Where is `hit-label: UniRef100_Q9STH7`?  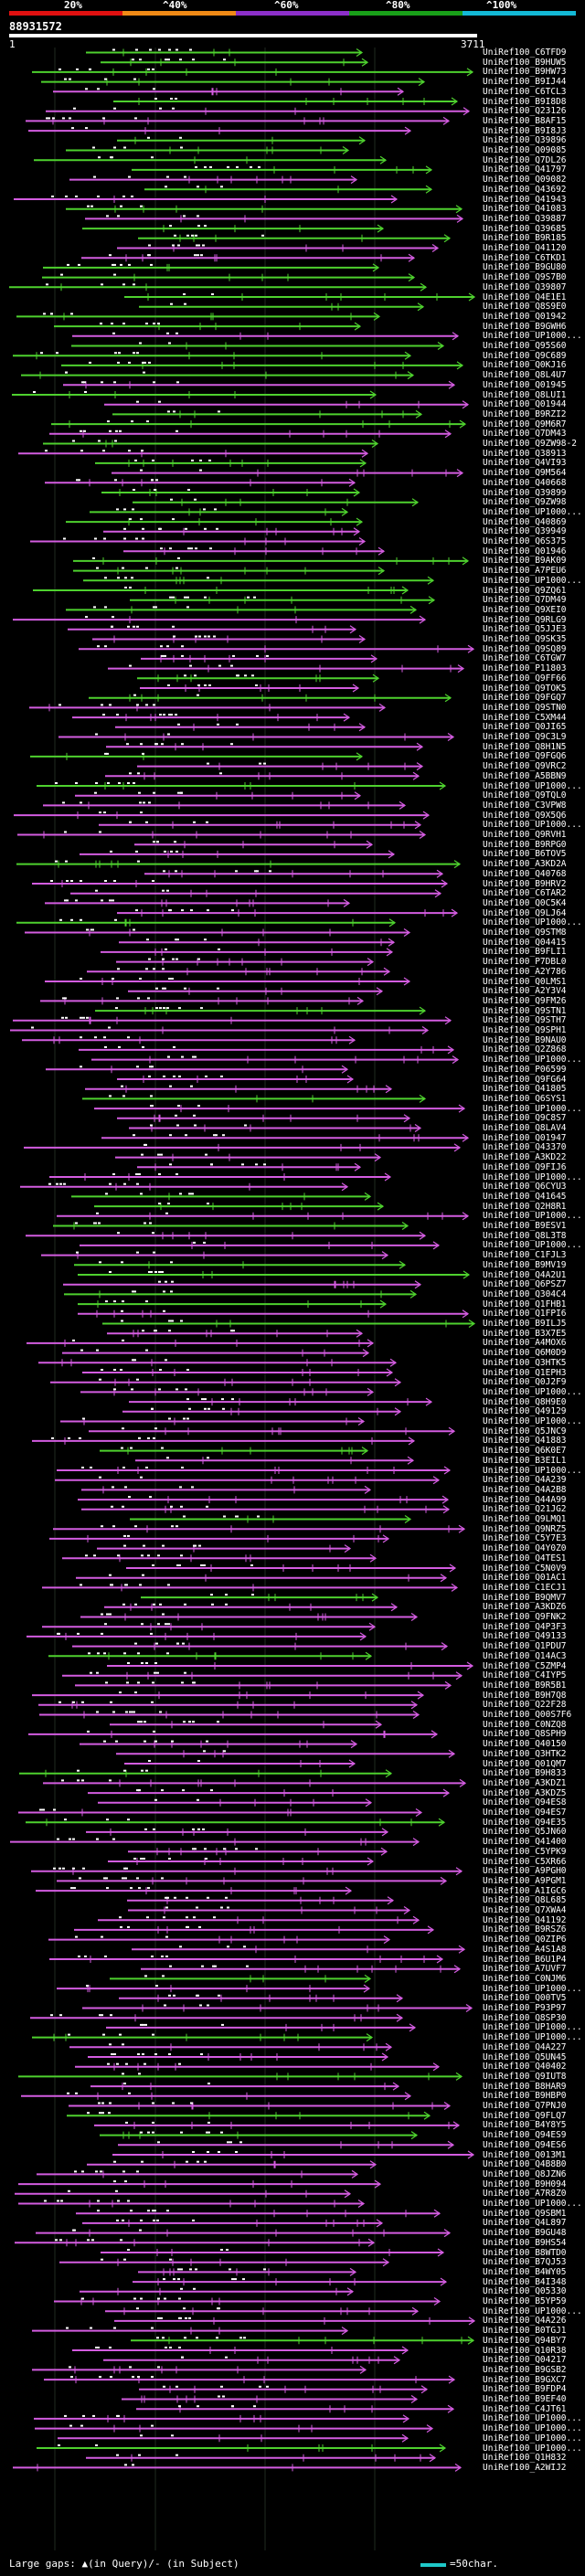 hit-label: UniRef100_Q9STH7 is located at coordinates (525, 1020).